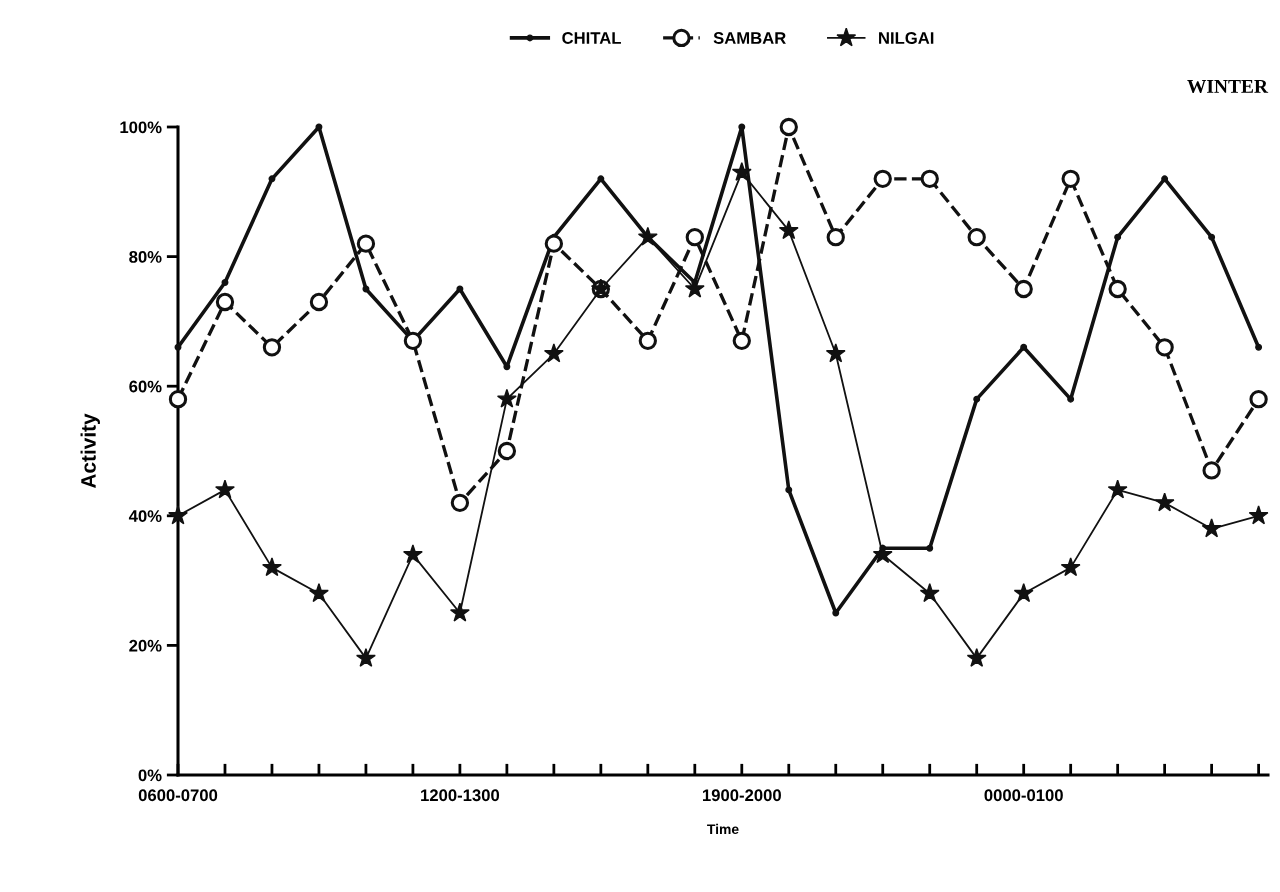  What do you see at coordinates (591, 38) in the screenshot?
I see `legend-label: CHITAL` at bounding box center [591, 38].